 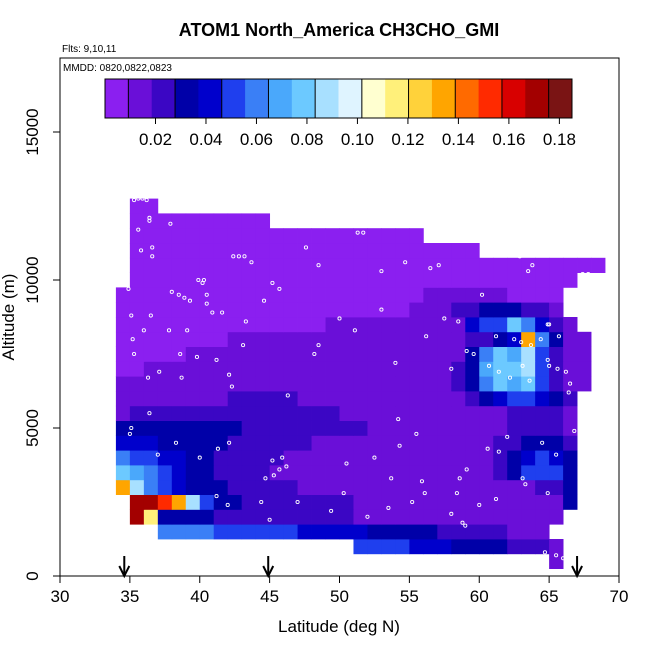 I want to click on x-tick-label: 45, so click(x=269, y=596).